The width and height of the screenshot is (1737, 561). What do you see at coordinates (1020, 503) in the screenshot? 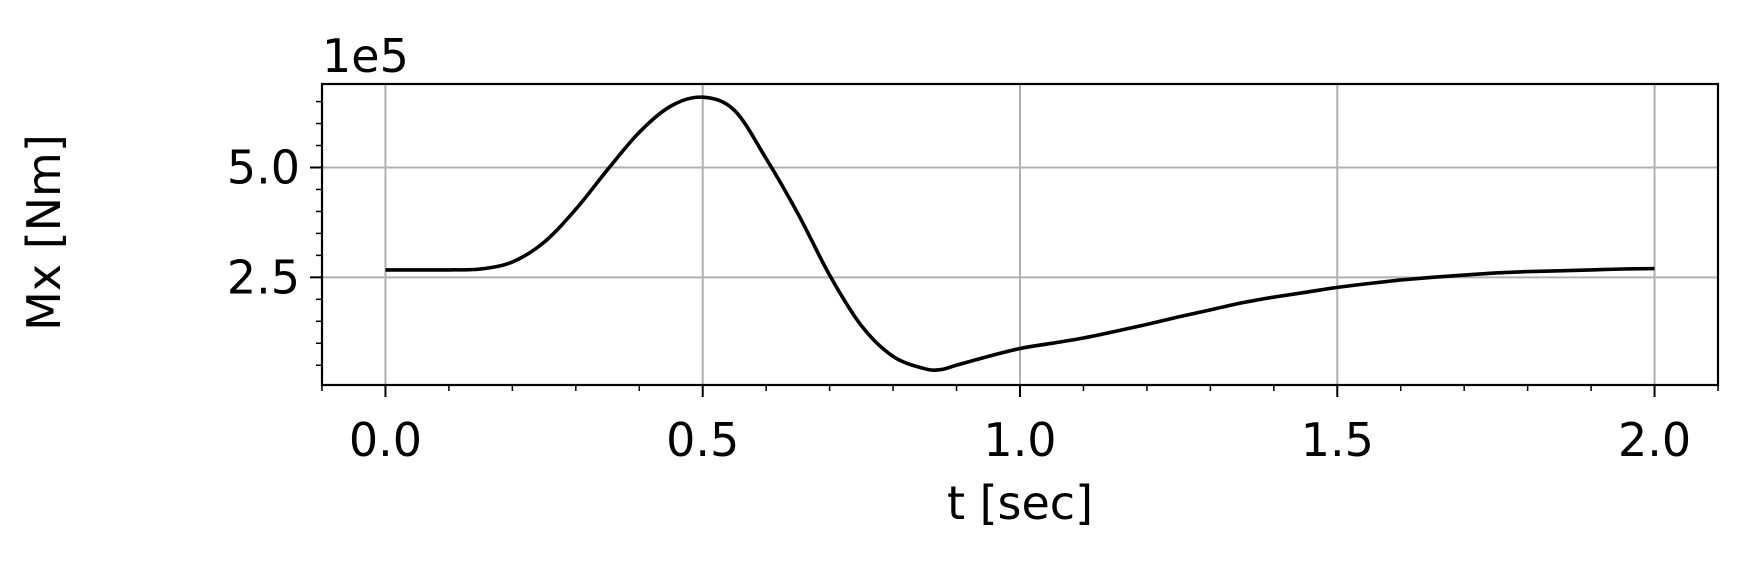
I see `x-axis-label: t [sec]` at bounding box center [1020, 503].